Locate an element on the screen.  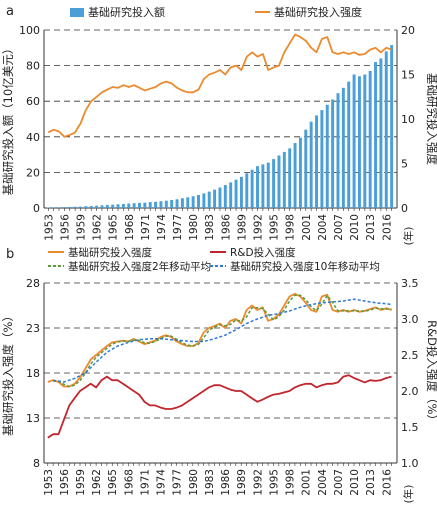
x-tick-label: 1962 is located at coordinates (98, 227).